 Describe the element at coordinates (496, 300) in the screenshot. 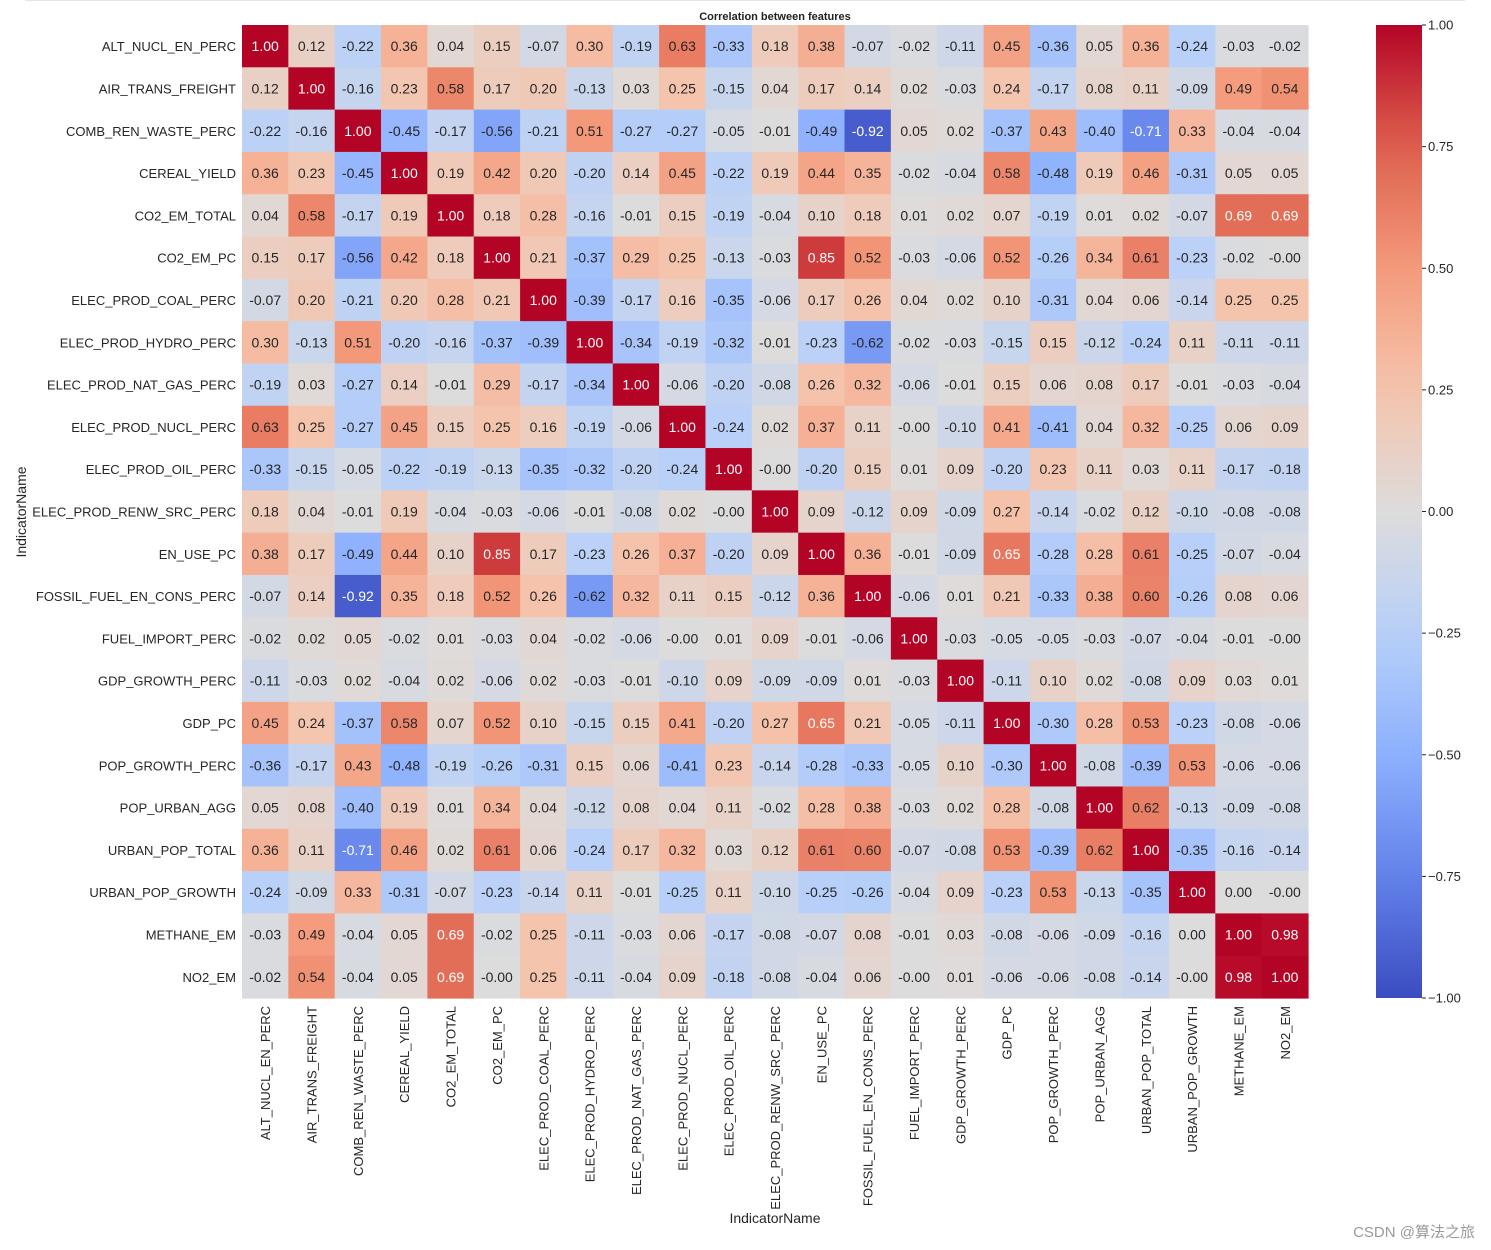

I see `cell-value-label: 0.21` at that location.